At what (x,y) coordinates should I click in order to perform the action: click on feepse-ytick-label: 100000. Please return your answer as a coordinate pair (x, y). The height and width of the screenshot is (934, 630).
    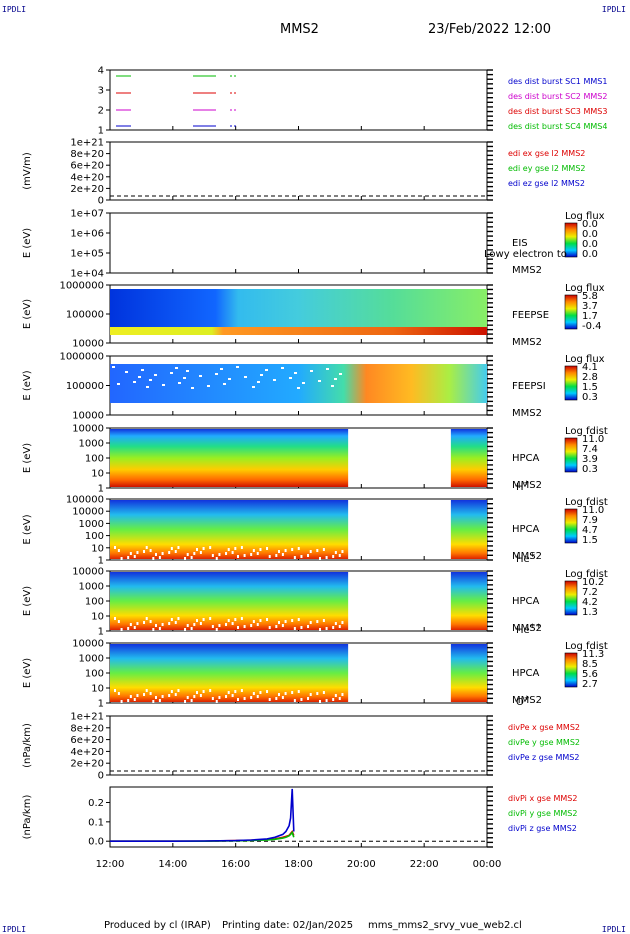
    Looking at the image, I should click on (85, 315).